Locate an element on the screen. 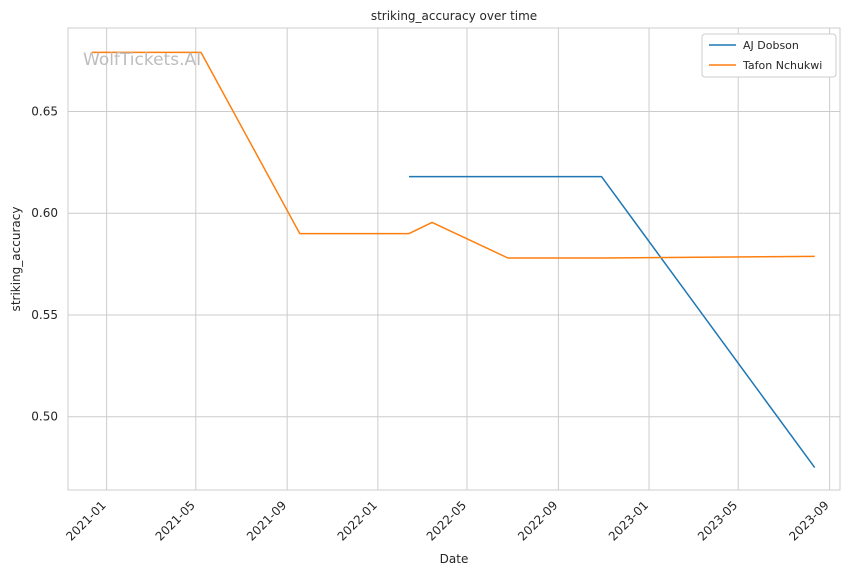 This screenshot has height=575, width=855. x-axis-label: Date is located at coordinates (454, 559).